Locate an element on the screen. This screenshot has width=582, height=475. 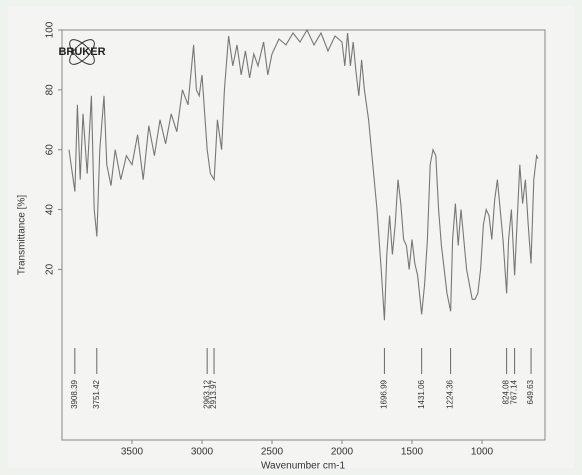
peak-label: 2963.12 is located at coordinates (206, 393).